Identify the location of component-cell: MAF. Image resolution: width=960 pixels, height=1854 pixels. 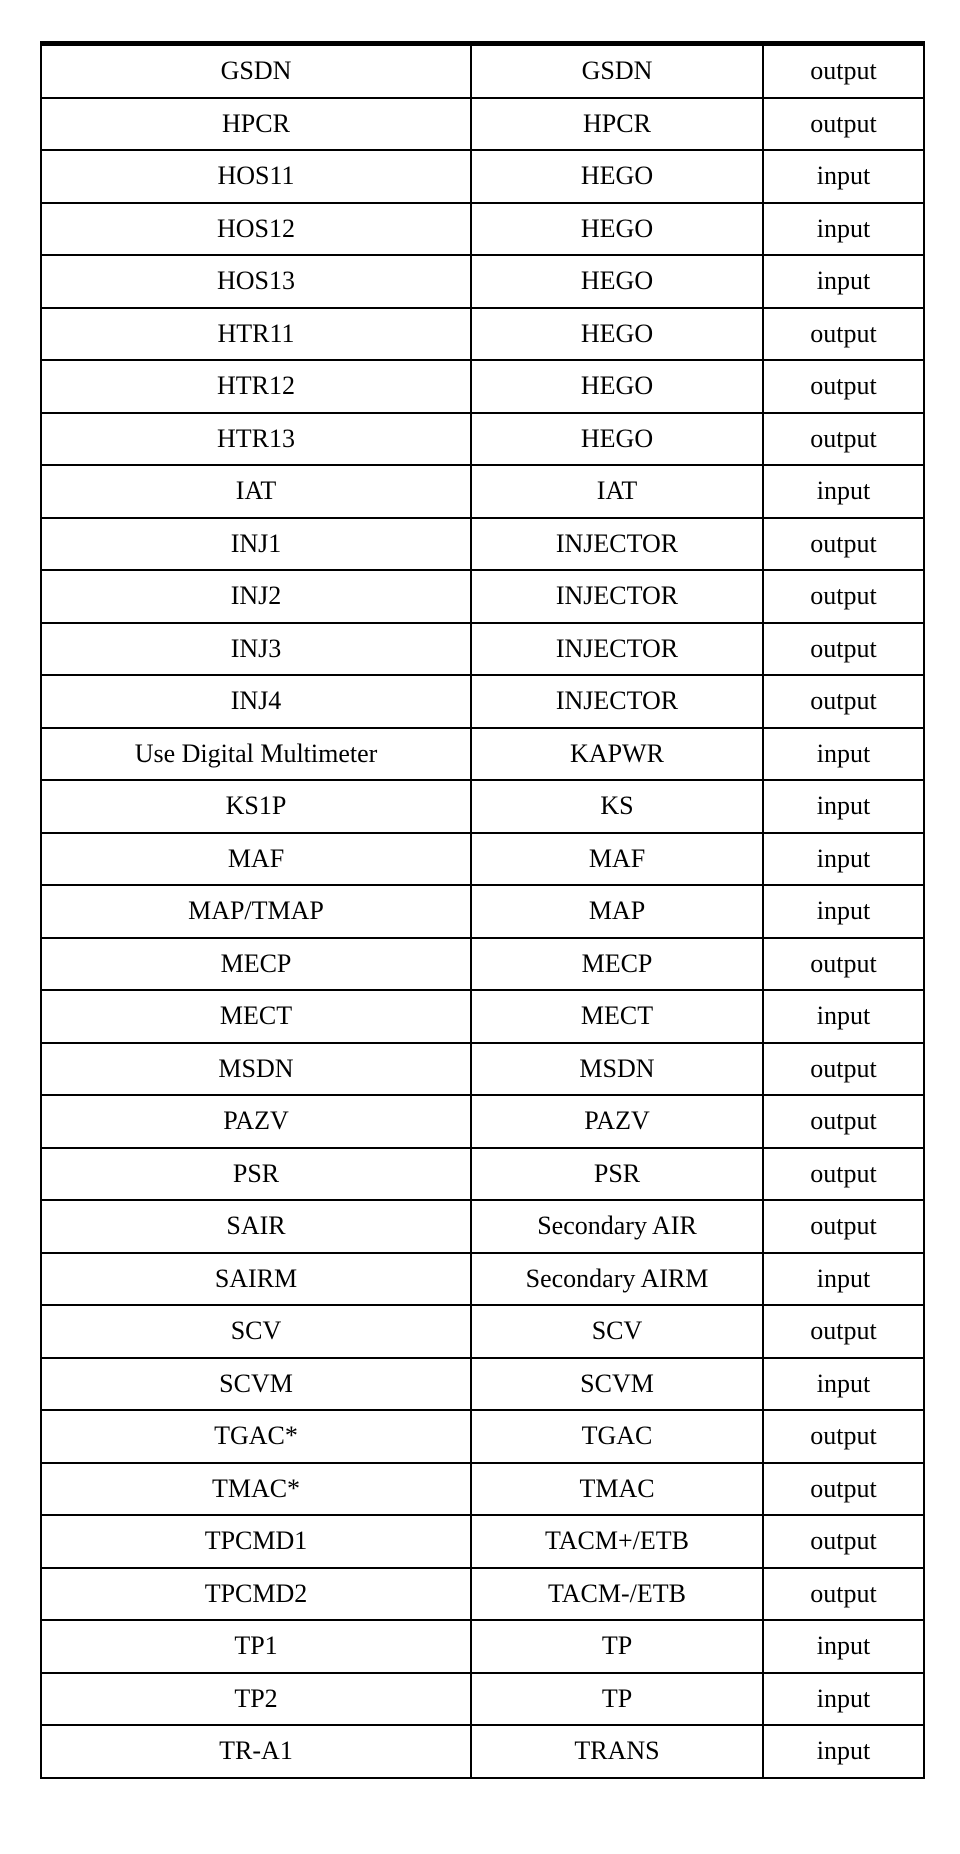
(617, 858).